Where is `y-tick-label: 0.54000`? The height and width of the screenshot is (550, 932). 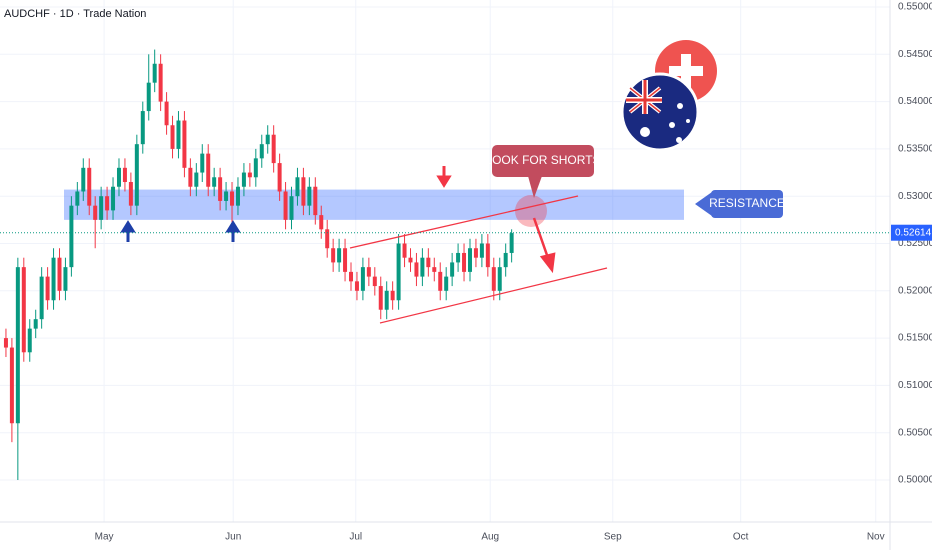 y-tick-label: 0.54000 is located at coordinates (915, 101).